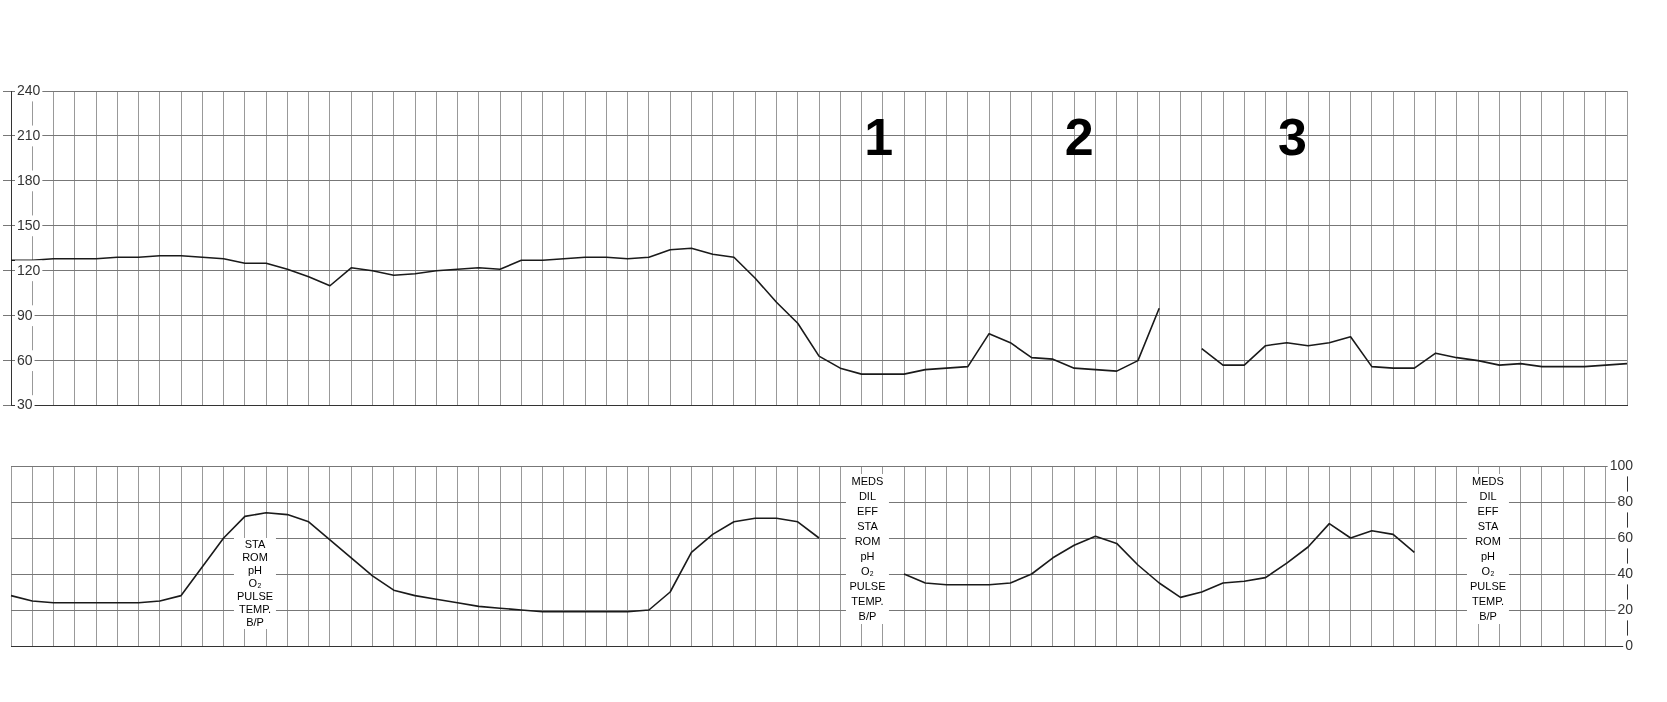 This screenshot has width=1667, height=702. What do you see at coordinates (25, 314) in the screenshot?
I see `y-tick-label: 90` at bounding box center [25, 314].